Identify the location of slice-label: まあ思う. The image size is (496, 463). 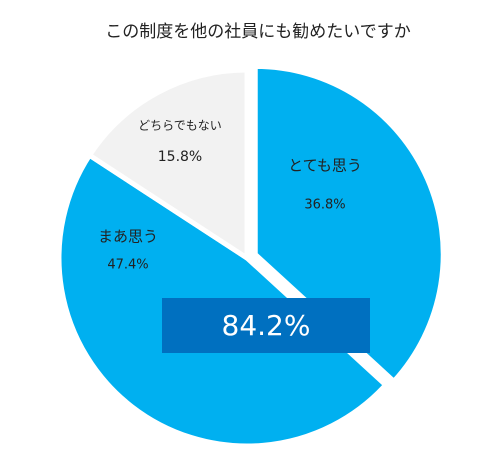
(128, 237).